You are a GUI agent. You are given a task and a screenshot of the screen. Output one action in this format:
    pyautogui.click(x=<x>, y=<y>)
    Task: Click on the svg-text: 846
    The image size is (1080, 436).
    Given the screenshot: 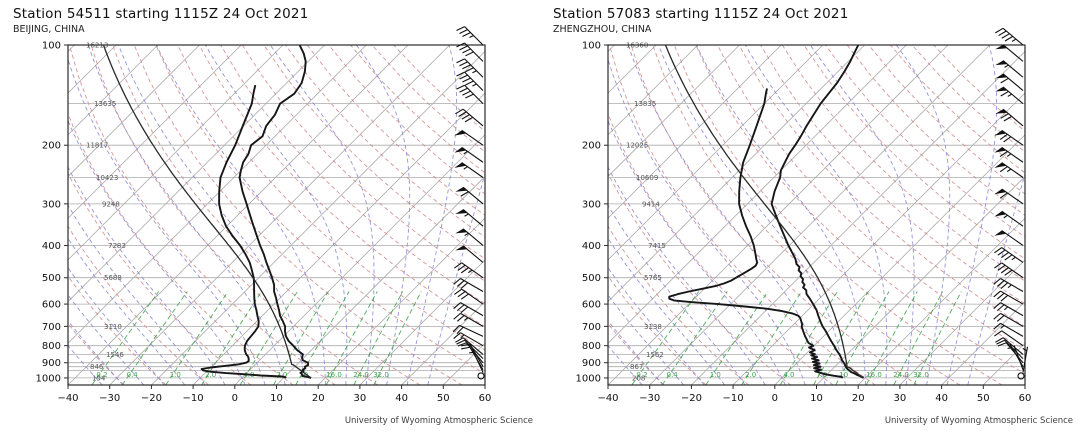 What is the action you would take?
    pyautogui.click(x=97, y=367)
    